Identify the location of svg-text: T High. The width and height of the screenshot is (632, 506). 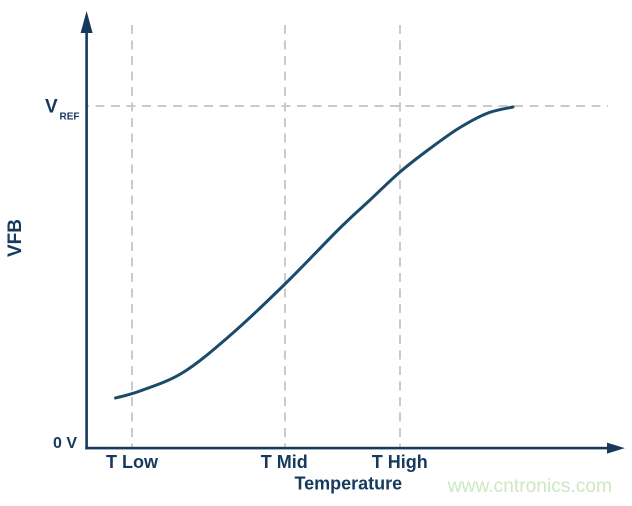
(400, 462).